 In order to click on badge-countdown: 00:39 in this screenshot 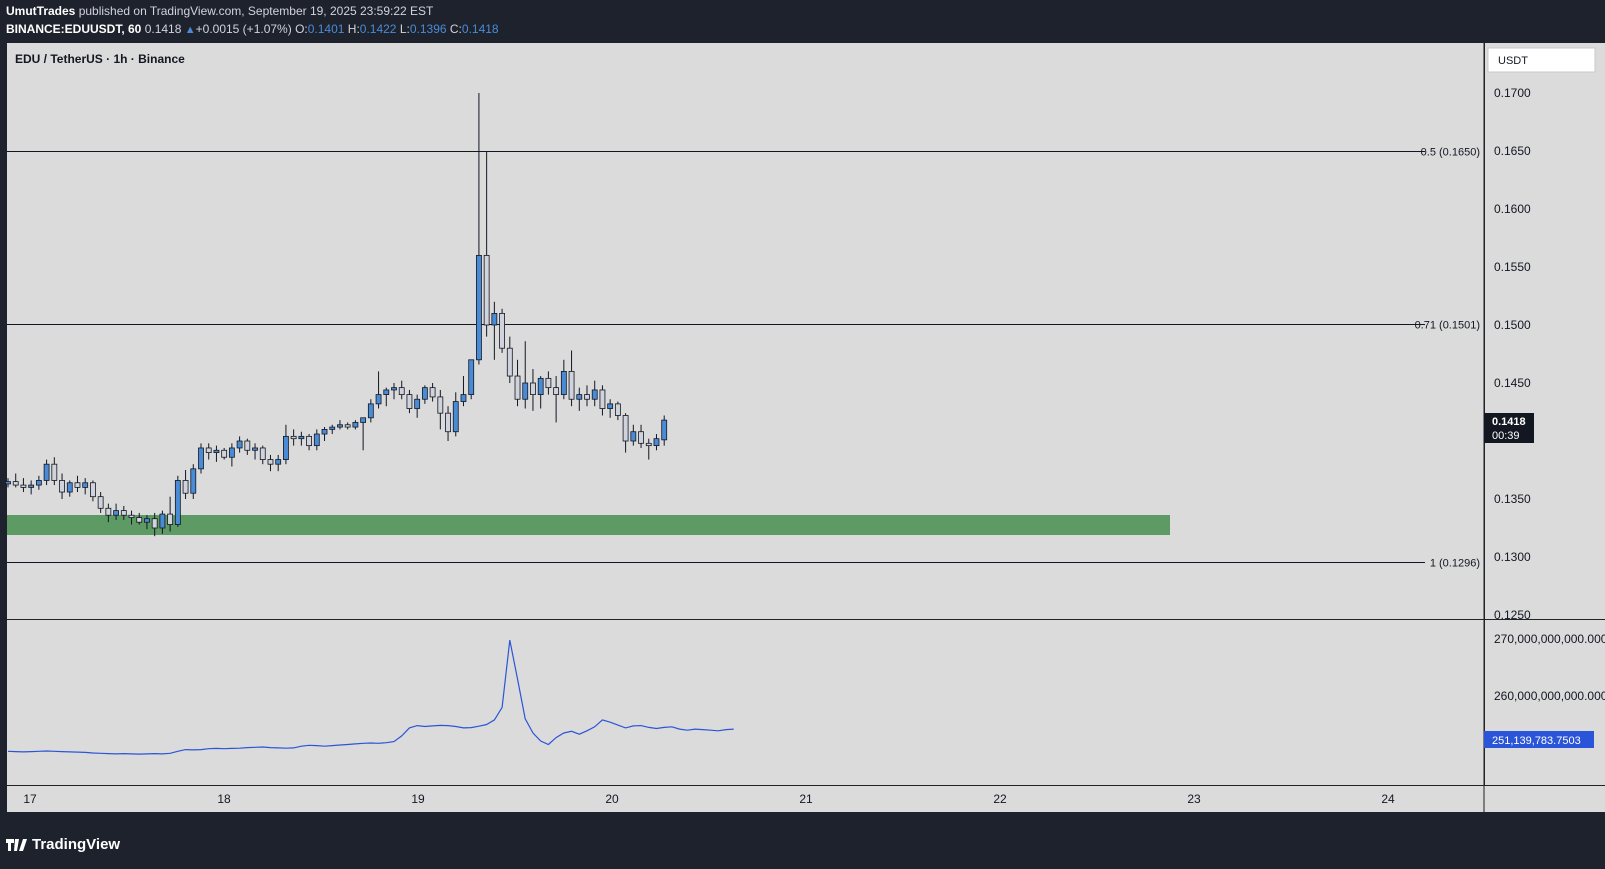, I will do `click(1506, 436)`.